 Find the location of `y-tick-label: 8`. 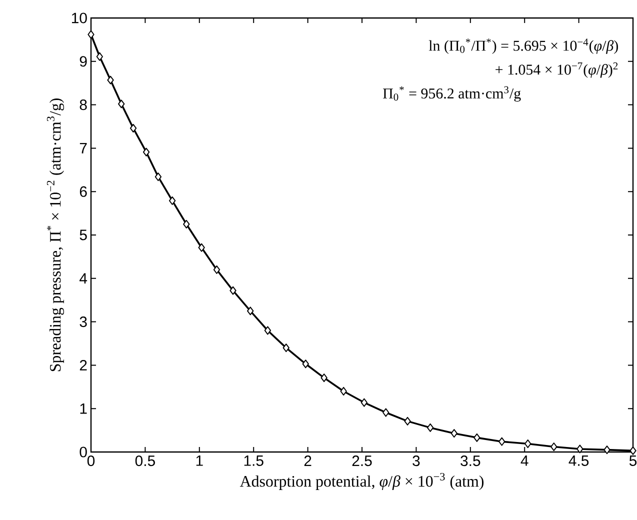

y-tick-label: 8 is located at coordinates (83, 105).